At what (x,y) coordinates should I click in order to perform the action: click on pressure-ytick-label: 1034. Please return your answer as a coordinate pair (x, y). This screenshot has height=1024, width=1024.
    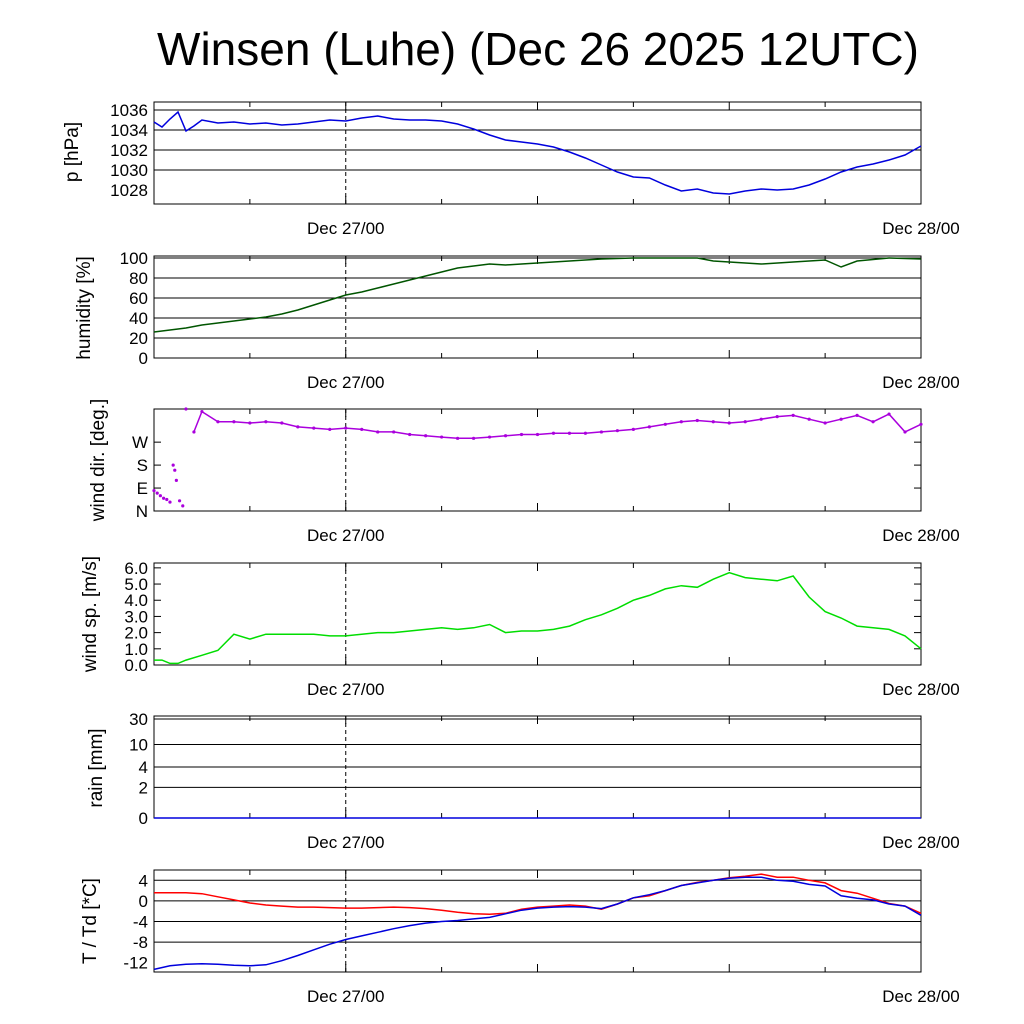
    Looking at the image, I should click on (129, 130).